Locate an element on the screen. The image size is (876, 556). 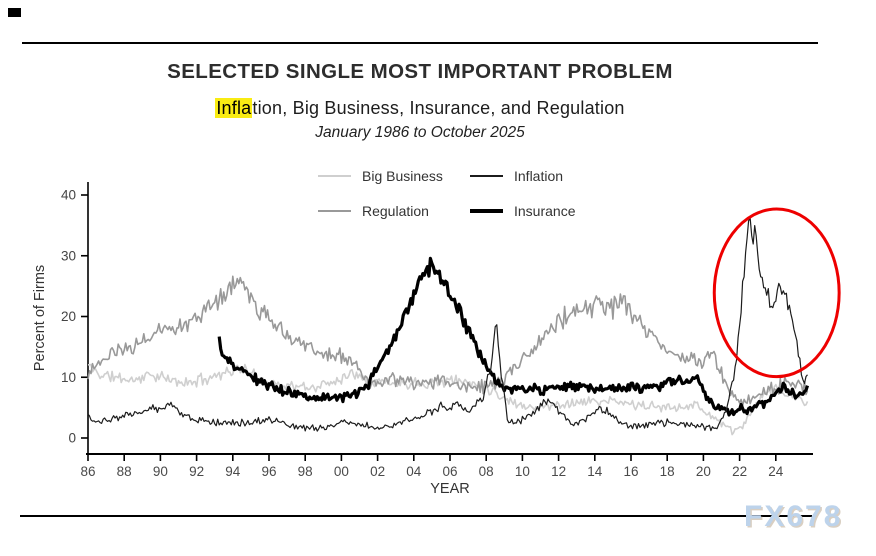
x-tick-label: 22 is located at coordinates (739, 471).